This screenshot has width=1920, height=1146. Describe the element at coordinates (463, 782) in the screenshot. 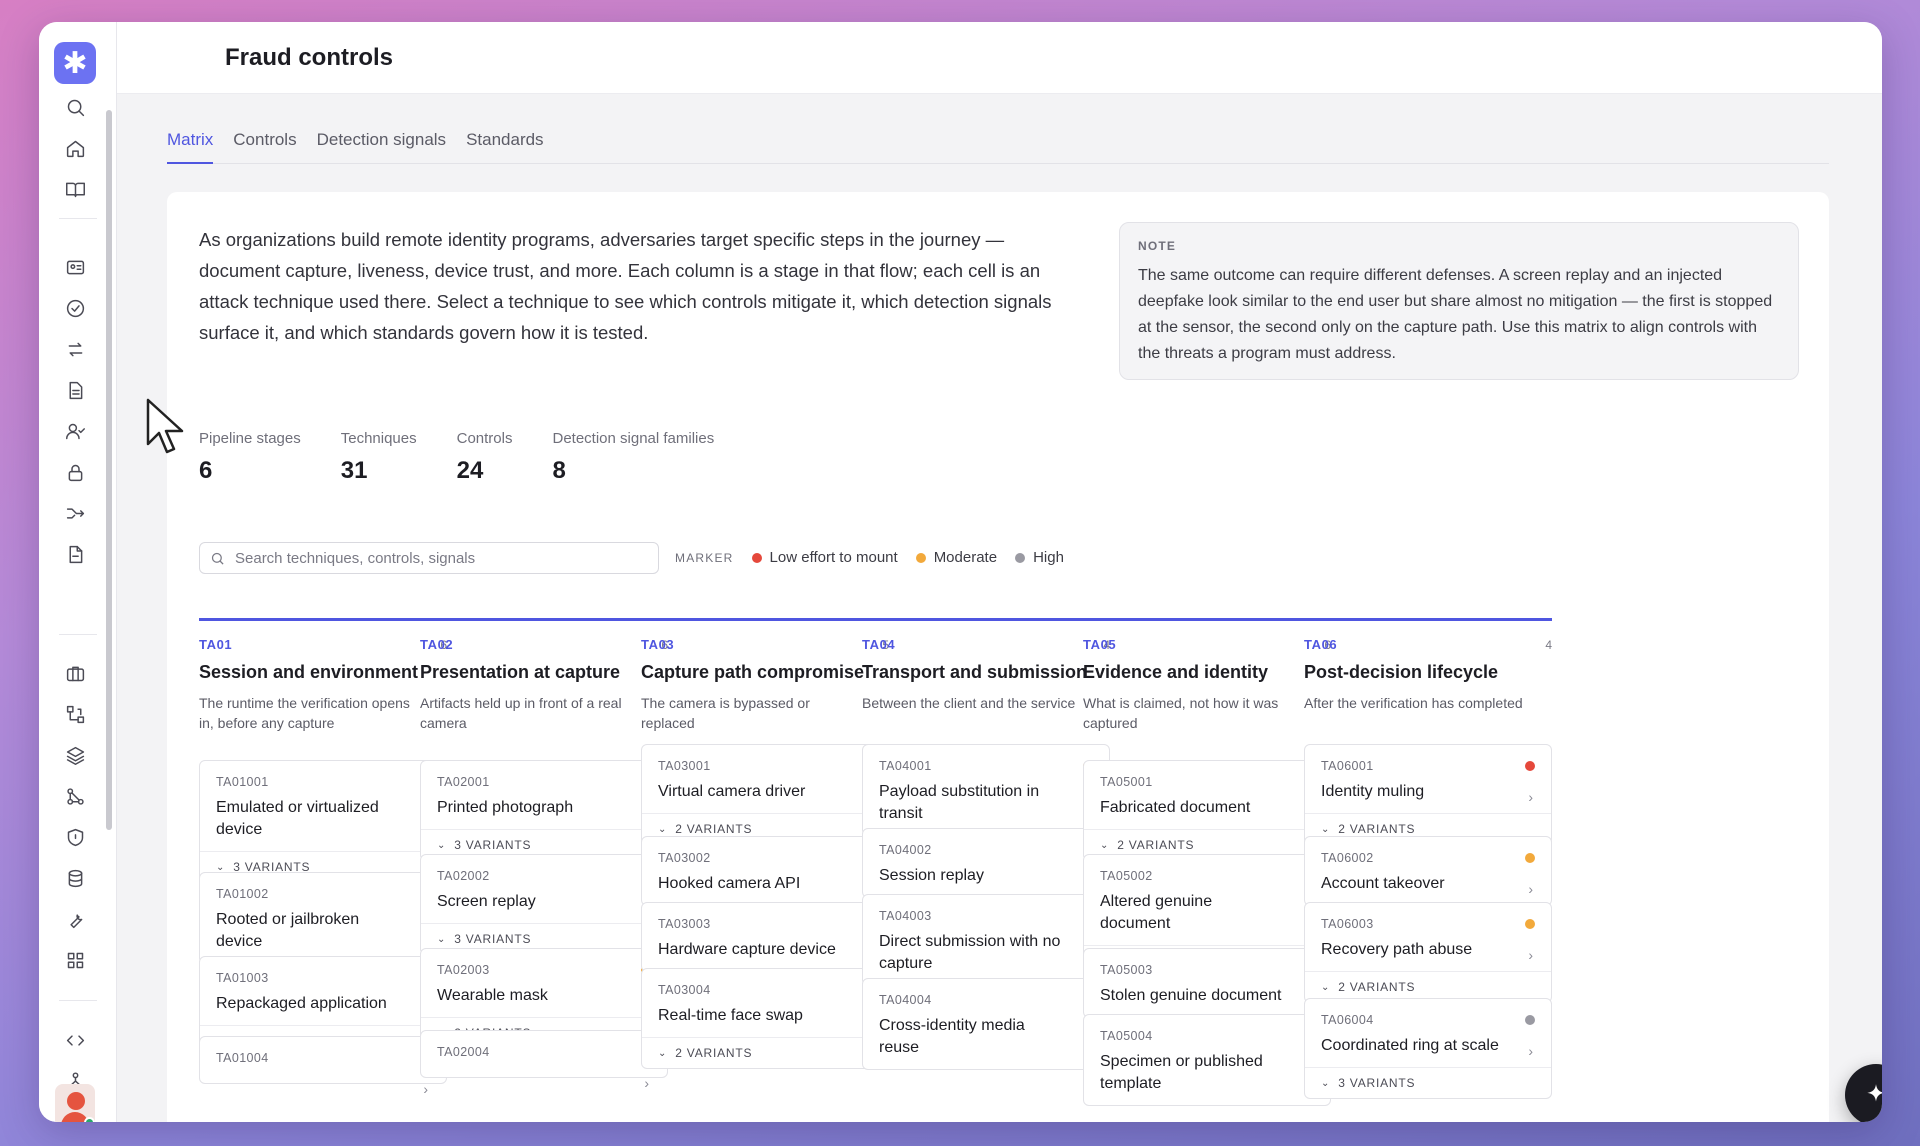

I see `technique-code: TA02001` at that location.